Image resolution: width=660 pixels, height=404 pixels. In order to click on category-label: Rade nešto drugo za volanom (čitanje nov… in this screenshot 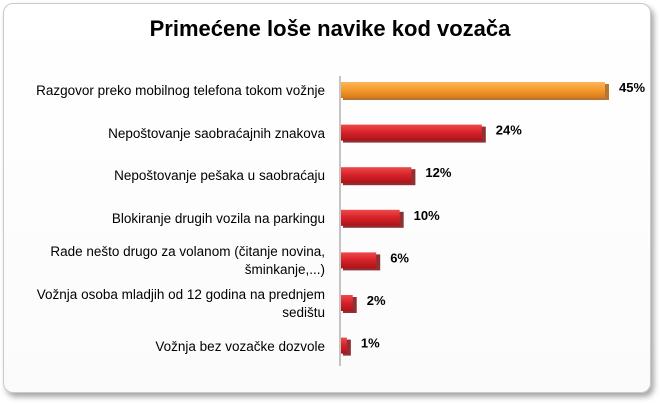, I will do `click(187, 261)`.